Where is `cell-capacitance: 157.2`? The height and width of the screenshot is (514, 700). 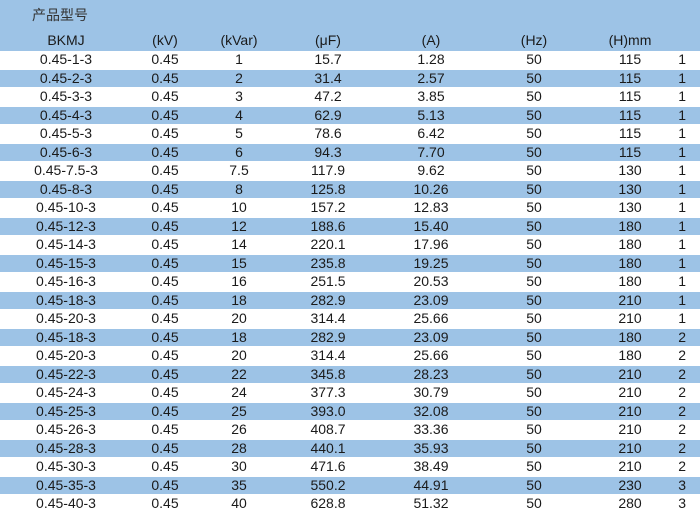 cell-capacitance: 157.2 is located at coordinates (328, 207).